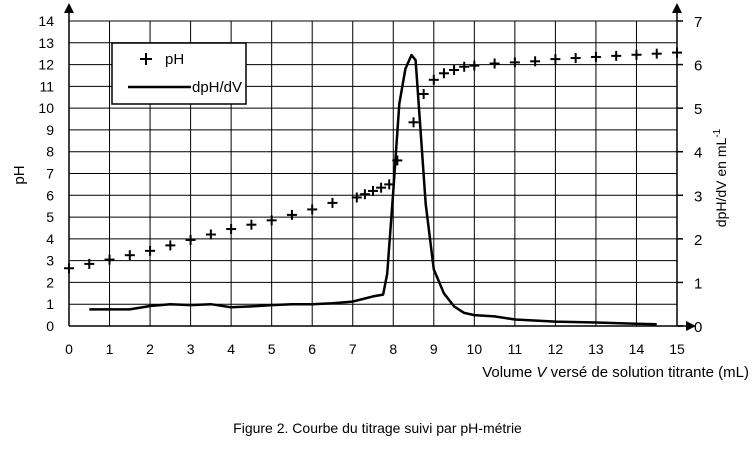 The width and height of the screenshot is (755, 455). Describe the element at coordinates (677, 8) in the screenshot. I see `y-right-axis-arrow` at that location.